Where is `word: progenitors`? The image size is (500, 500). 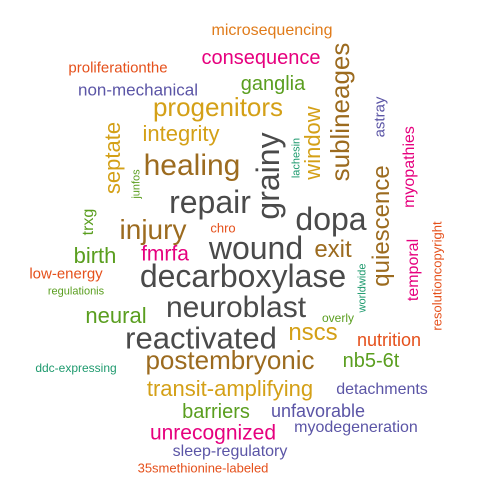
word: progenitors is located at coordinates (218, 107).